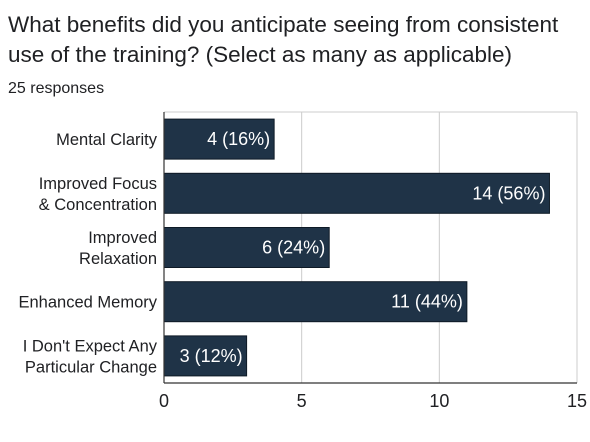  Describe the element at coordinates (238, 139) in the screenshot. I see `data-label-0: 4 (16%)` at that location.